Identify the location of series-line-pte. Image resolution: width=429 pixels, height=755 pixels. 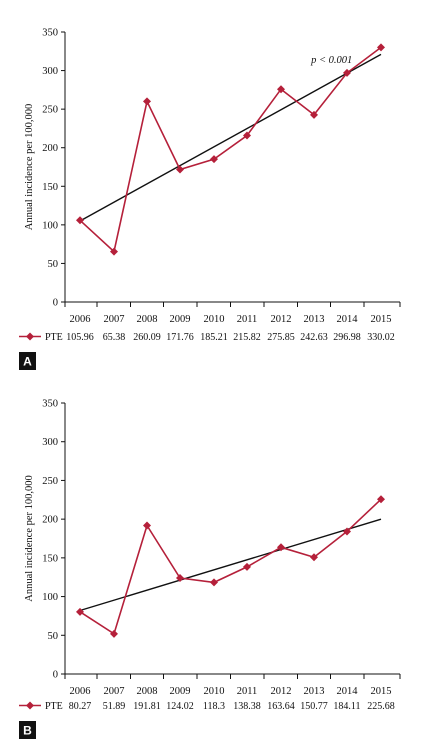
(230, 567).